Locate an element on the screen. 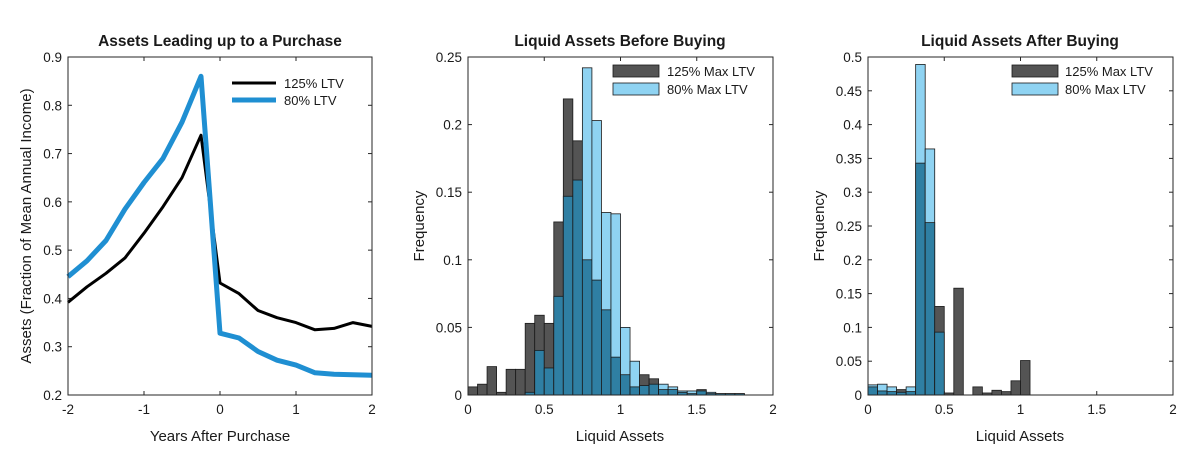  y-tick-label: 0.7 is located at coordinates (52, 154).